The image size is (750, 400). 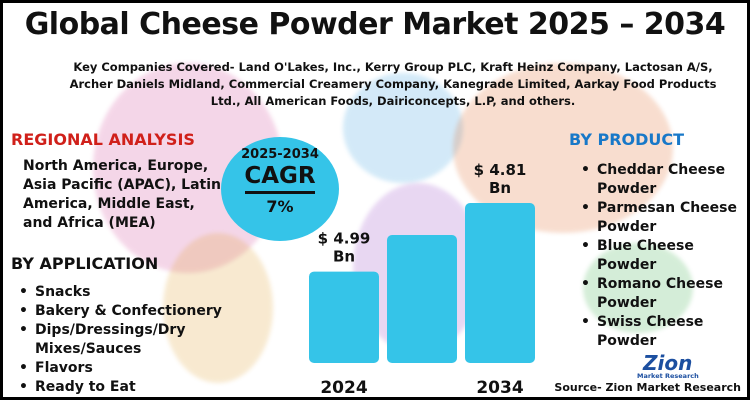 I want to click on zion-logo: Zion Market Research, so click(x=668, y=367).